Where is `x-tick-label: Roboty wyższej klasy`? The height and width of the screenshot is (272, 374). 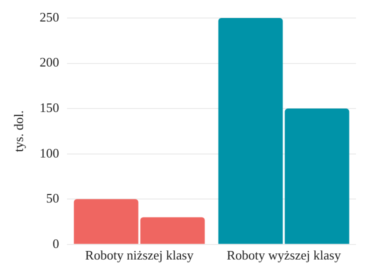
x-tick-label: Roboty wyższej klasy is located at coordinates (284, 255).